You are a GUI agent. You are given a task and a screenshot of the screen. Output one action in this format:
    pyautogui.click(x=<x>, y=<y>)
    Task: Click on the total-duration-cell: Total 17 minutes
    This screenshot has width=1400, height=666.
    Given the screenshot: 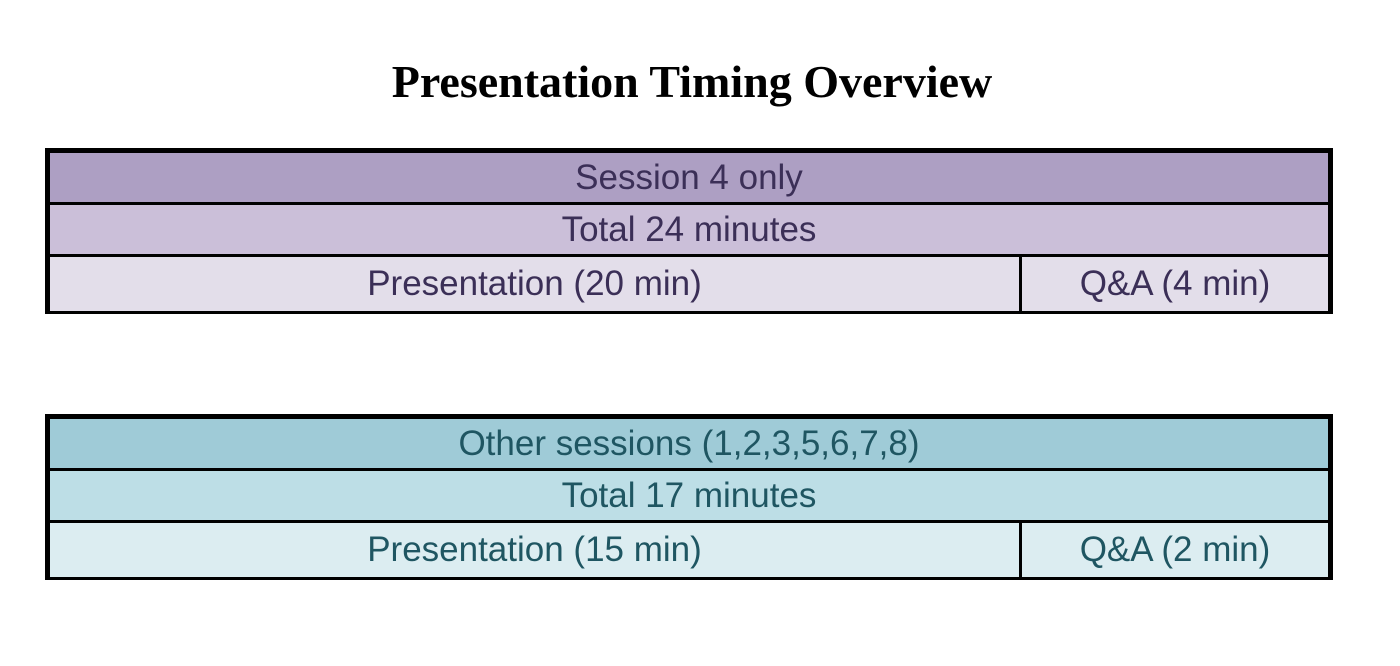 What is the action you would take?
    pyautogui.click(x=689, y=495)
    